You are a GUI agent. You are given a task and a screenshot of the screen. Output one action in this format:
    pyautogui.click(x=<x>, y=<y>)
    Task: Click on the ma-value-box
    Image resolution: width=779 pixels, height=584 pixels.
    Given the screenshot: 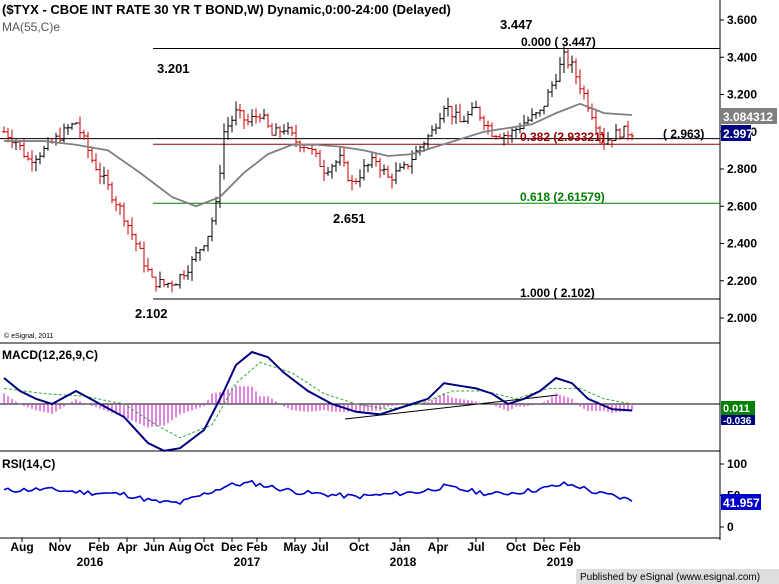 What is the action you would take?
    pyautogui.click(x=749, y=116)
    